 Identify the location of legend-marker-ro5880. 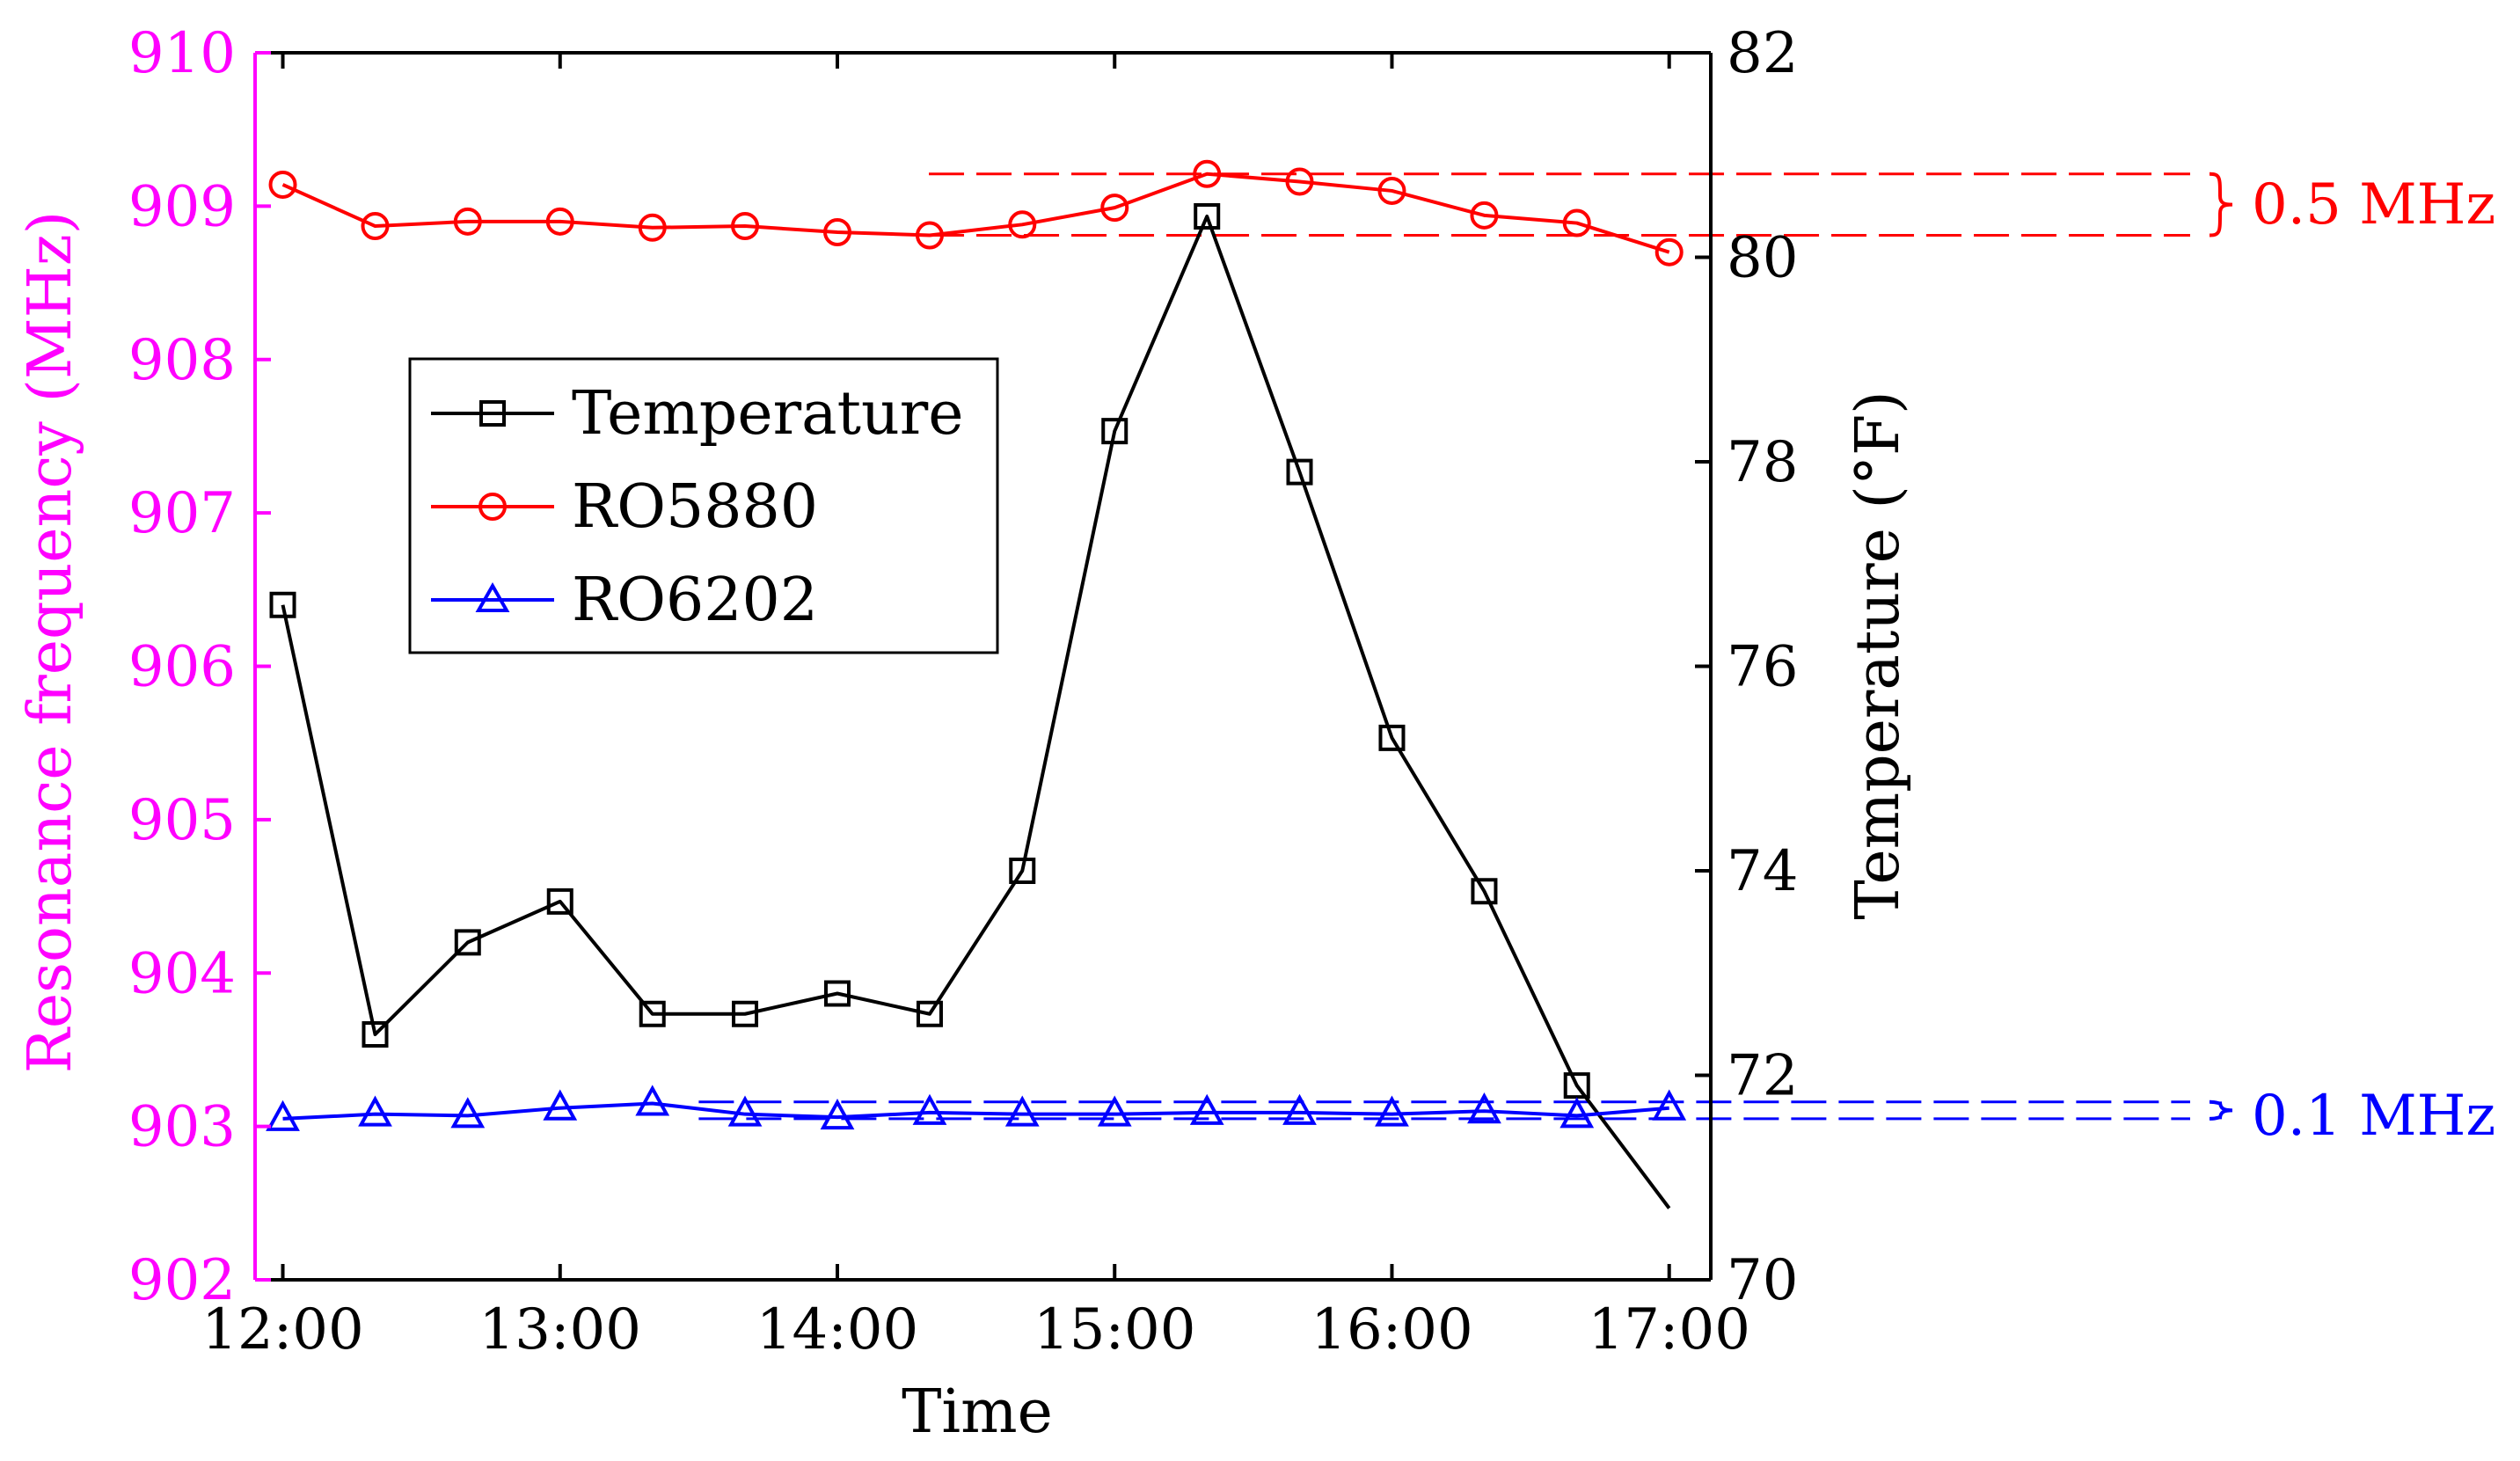
(492, 507).